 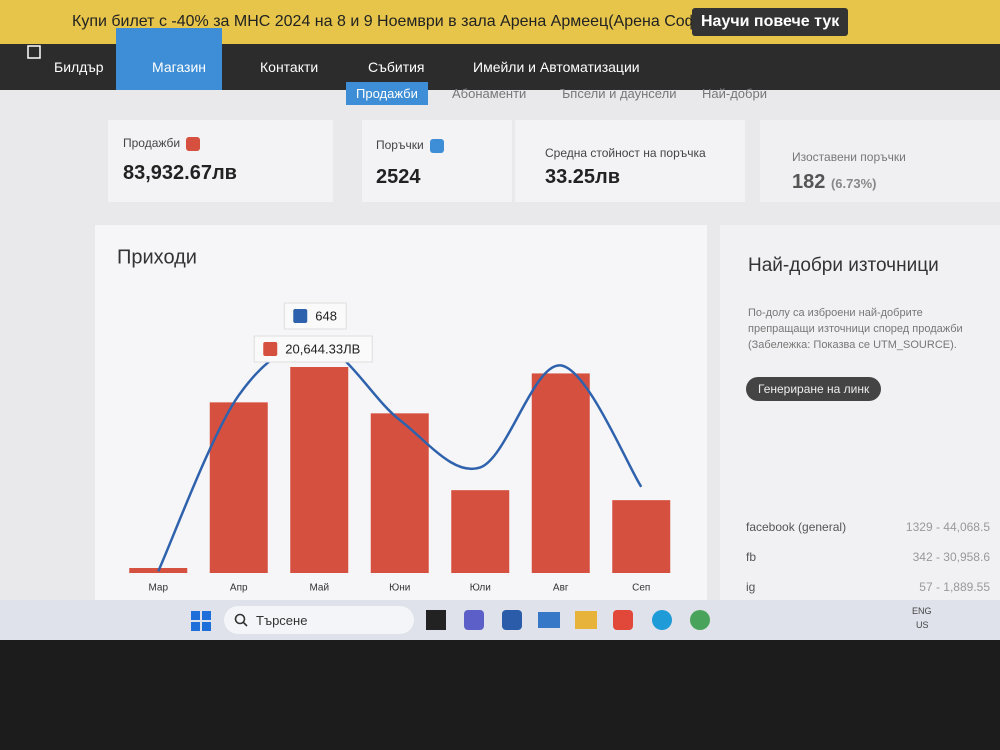 I want to click on nav-item: Контакти, so click(x=282, y=67).